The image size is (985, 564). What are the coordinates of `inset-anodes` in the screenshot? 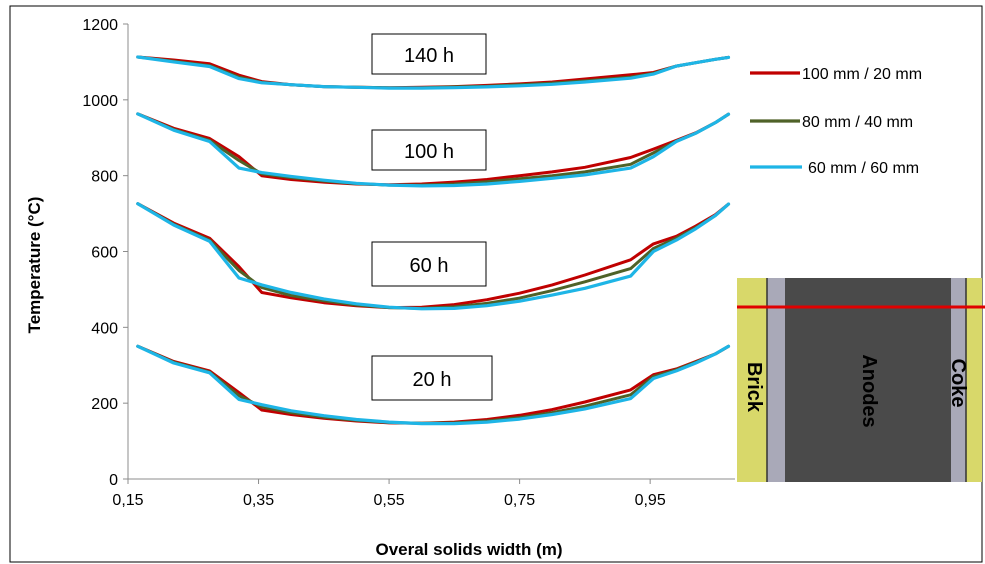 It's located at (868, 380).